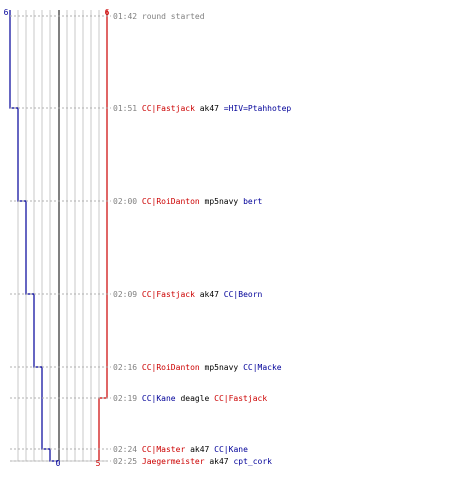 Image resolution: width=450 pixels, height=500 pixels. I want to click on event-time: 02:19, so click(125, 398).